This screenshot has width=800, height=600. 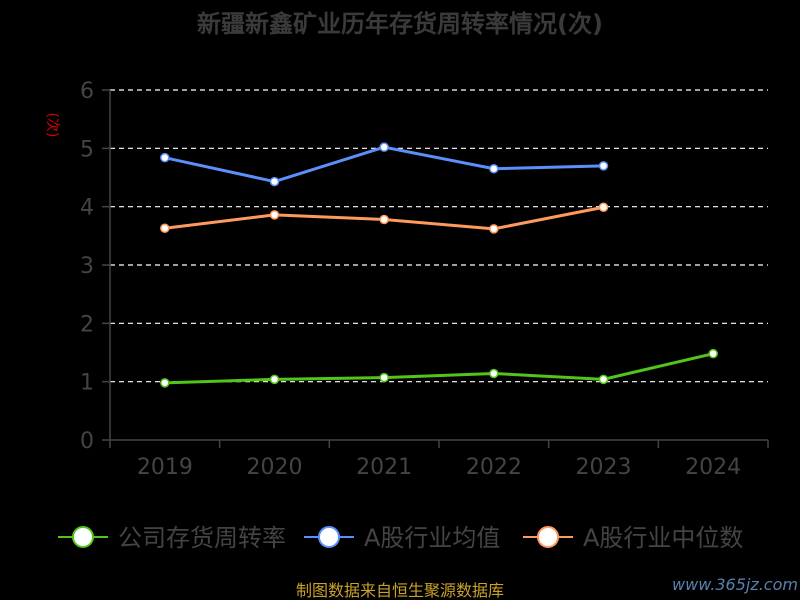 What do you see at coordinates (494, 467) in the screenshot?
I see `x-tick-label: 2022` at bounding box center [494, 467].